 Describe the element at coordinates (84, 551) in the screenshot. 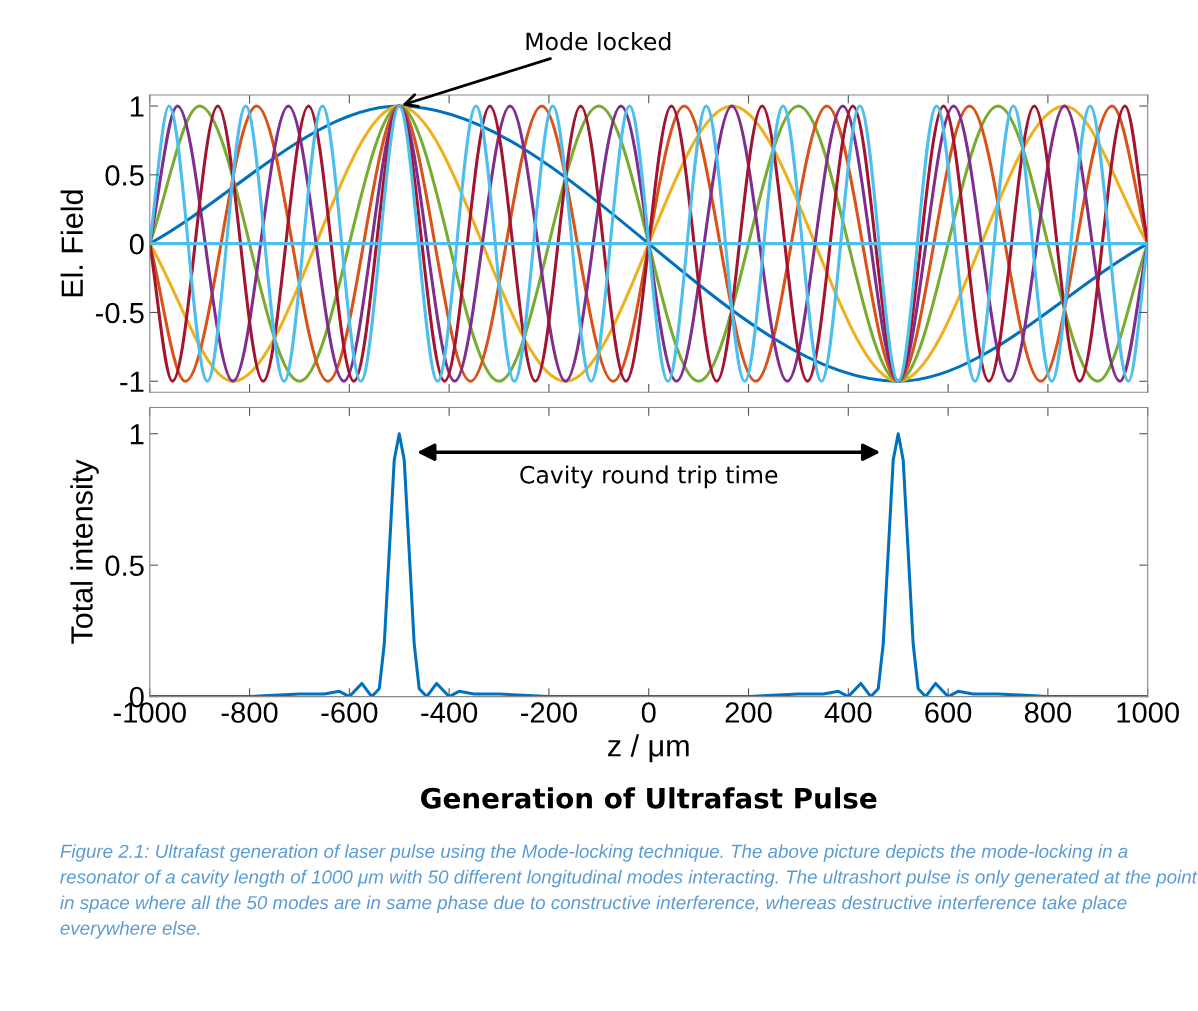

I see `y-axis-title: Total intensity` at that location.